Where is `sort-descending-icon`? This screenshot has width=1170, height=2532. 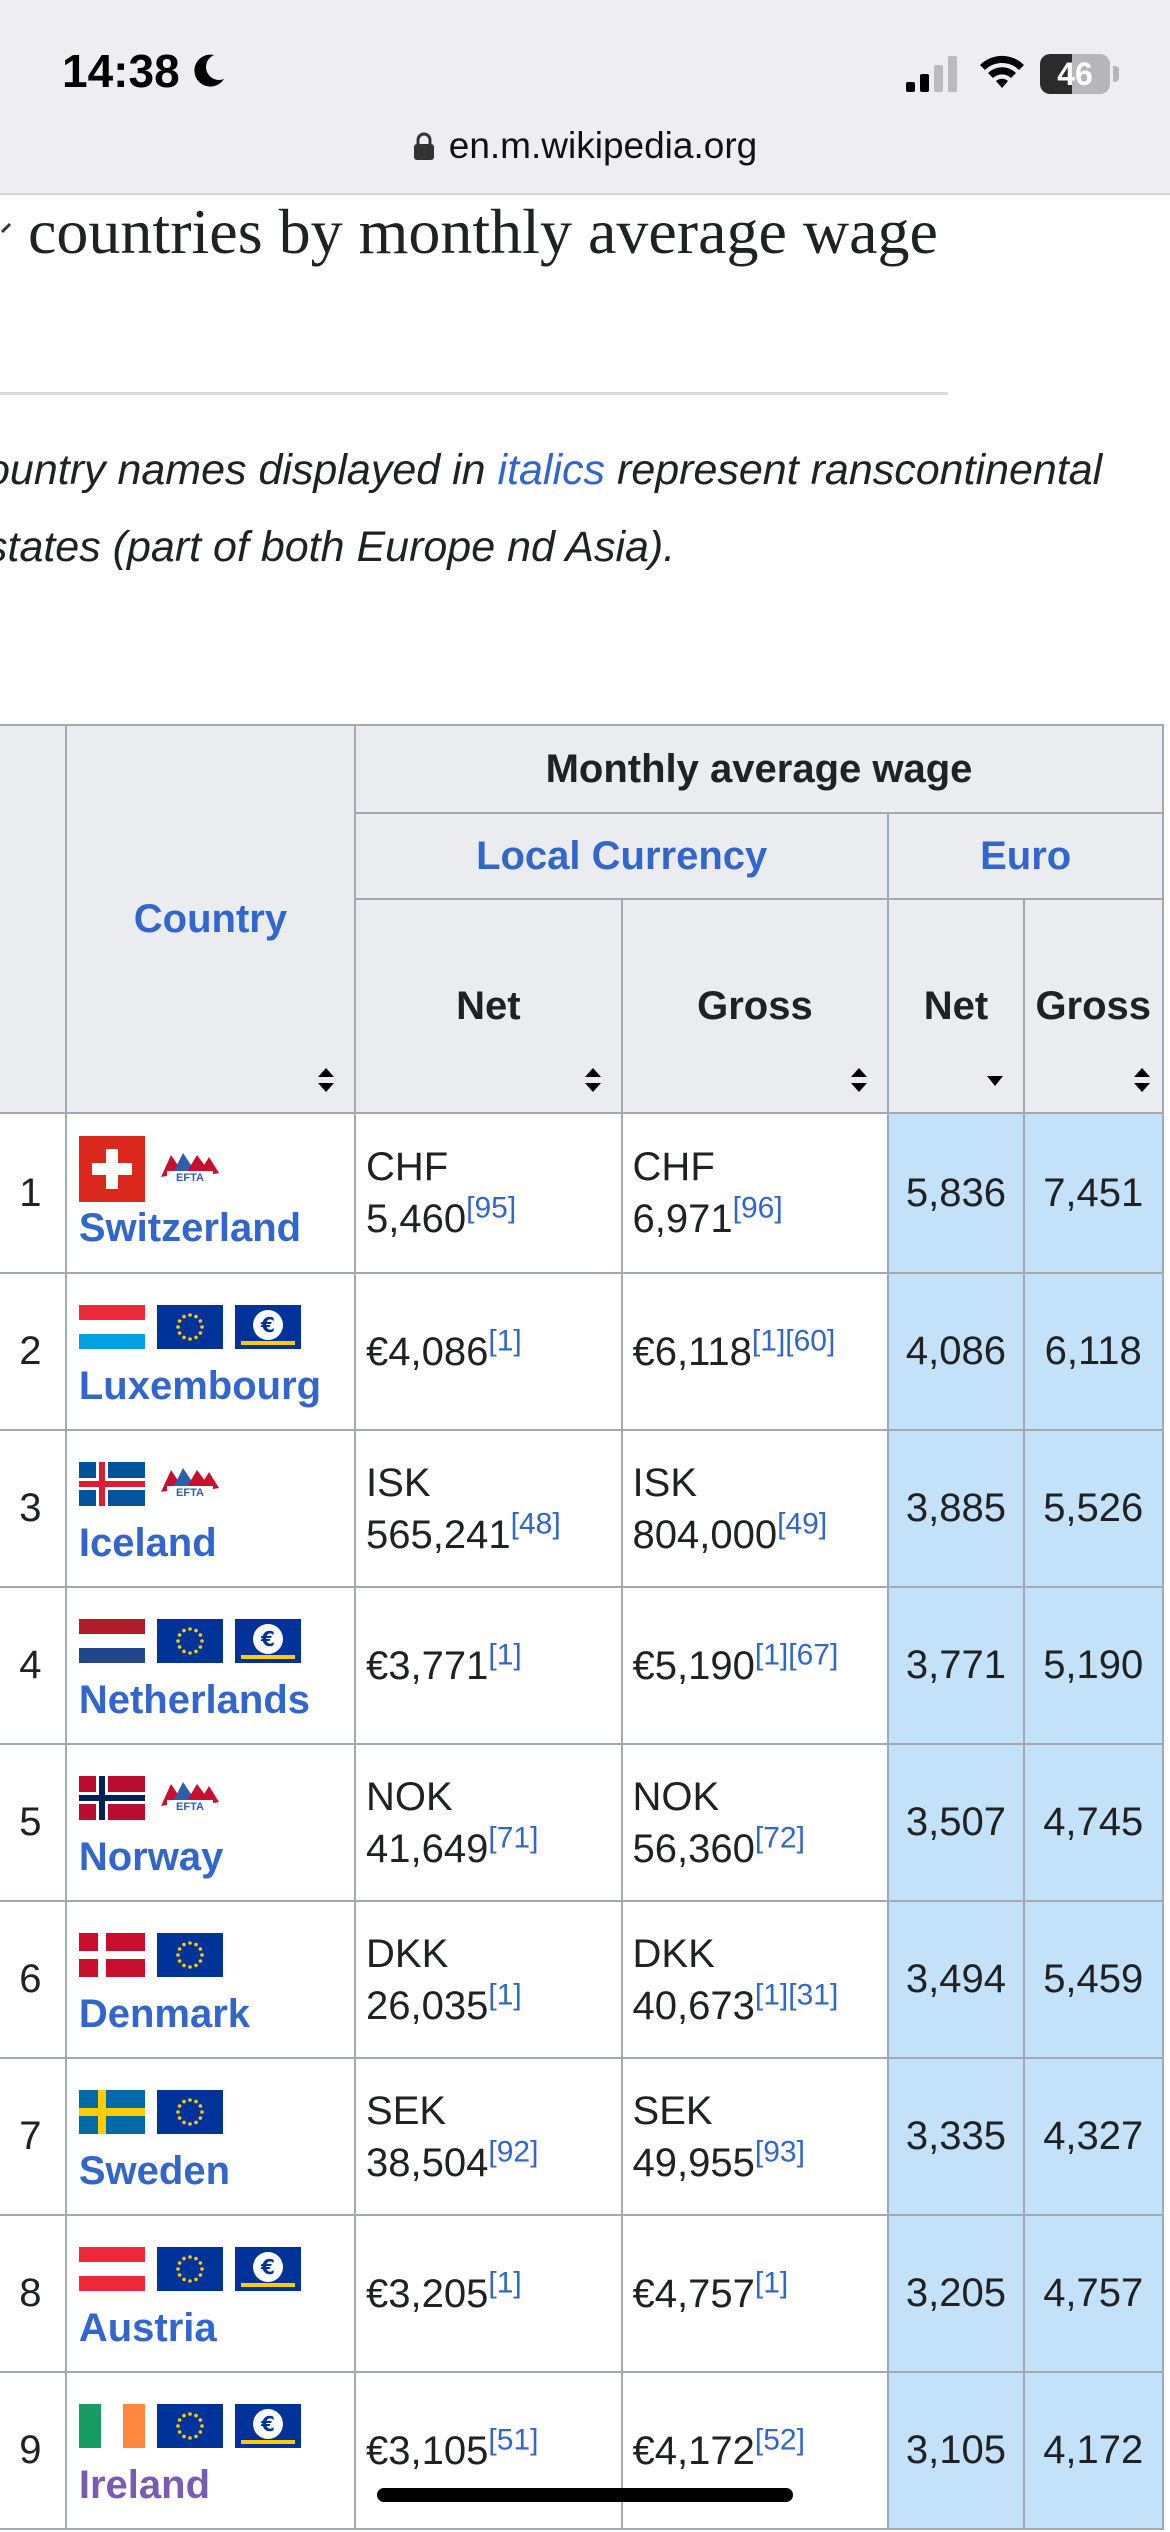 sort-descending-icon is located at coordinates (995, 1081).